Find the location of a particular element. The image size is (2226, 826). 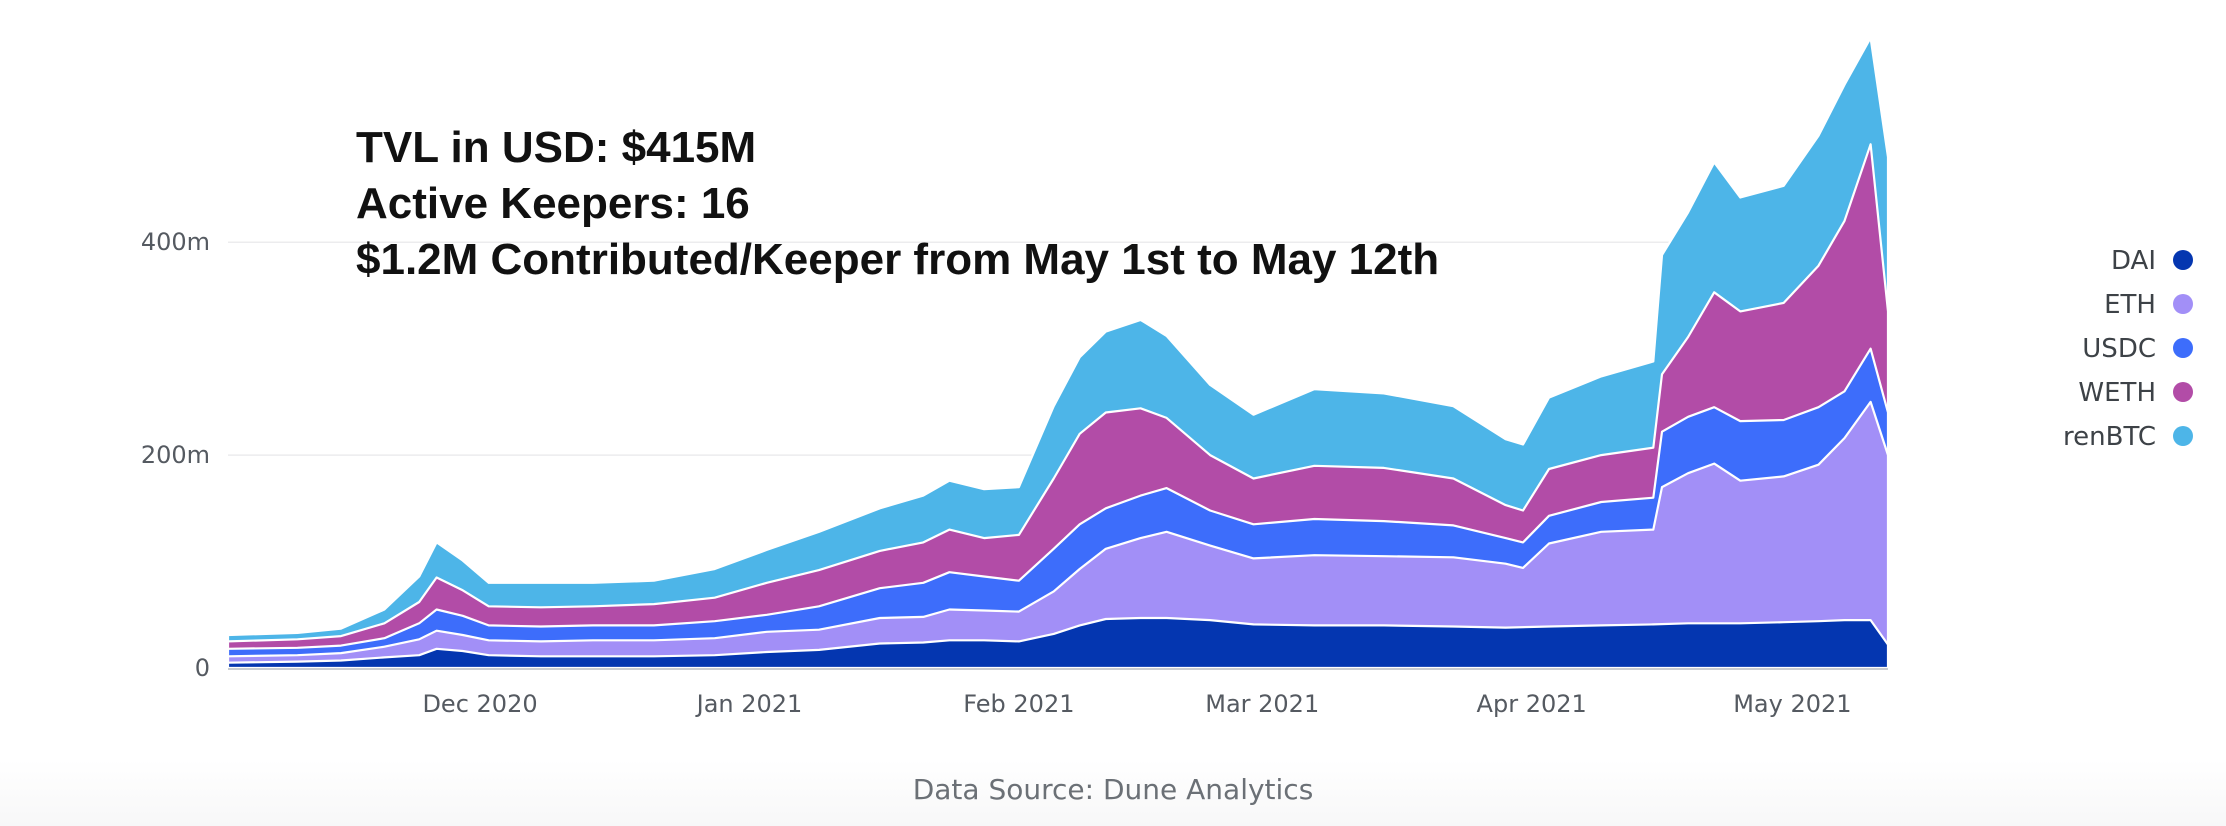

x-tick-label: Feb 2021 is located at coordinates (1018, 704).